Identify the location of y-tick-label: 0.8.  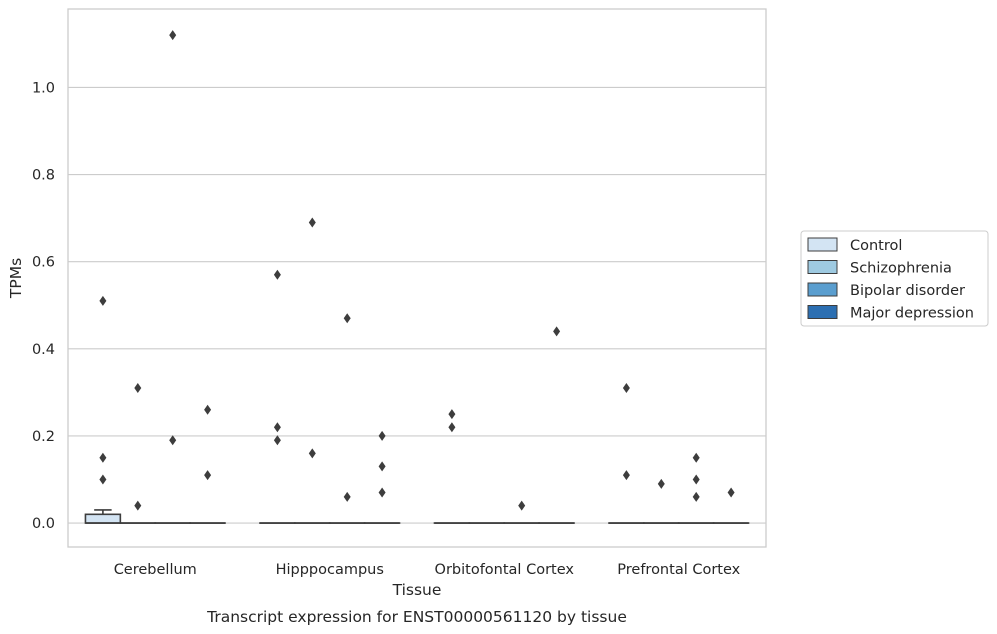
(43, 176).